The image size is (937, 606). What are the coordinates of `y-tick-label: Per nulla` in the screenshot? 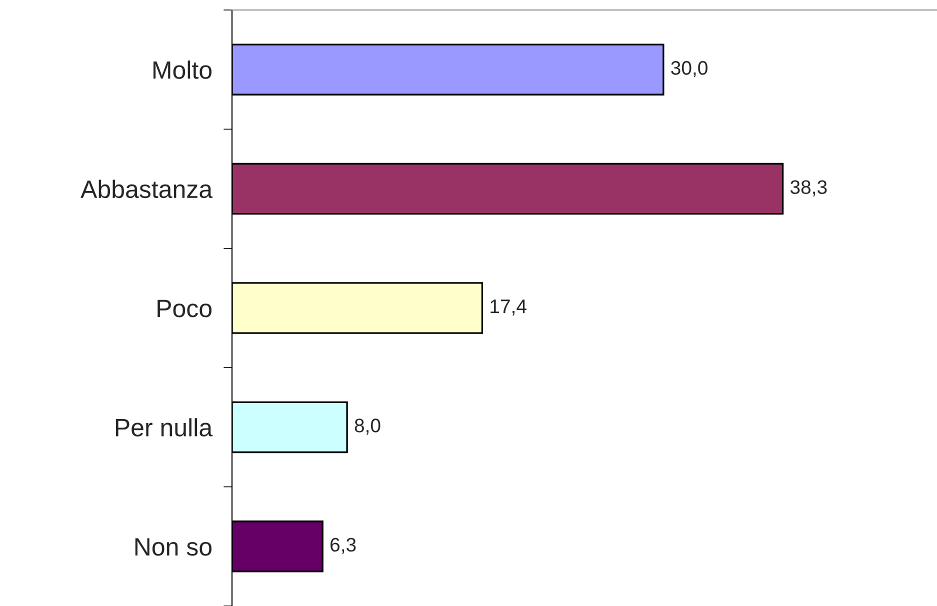 It's located at (164, 427).